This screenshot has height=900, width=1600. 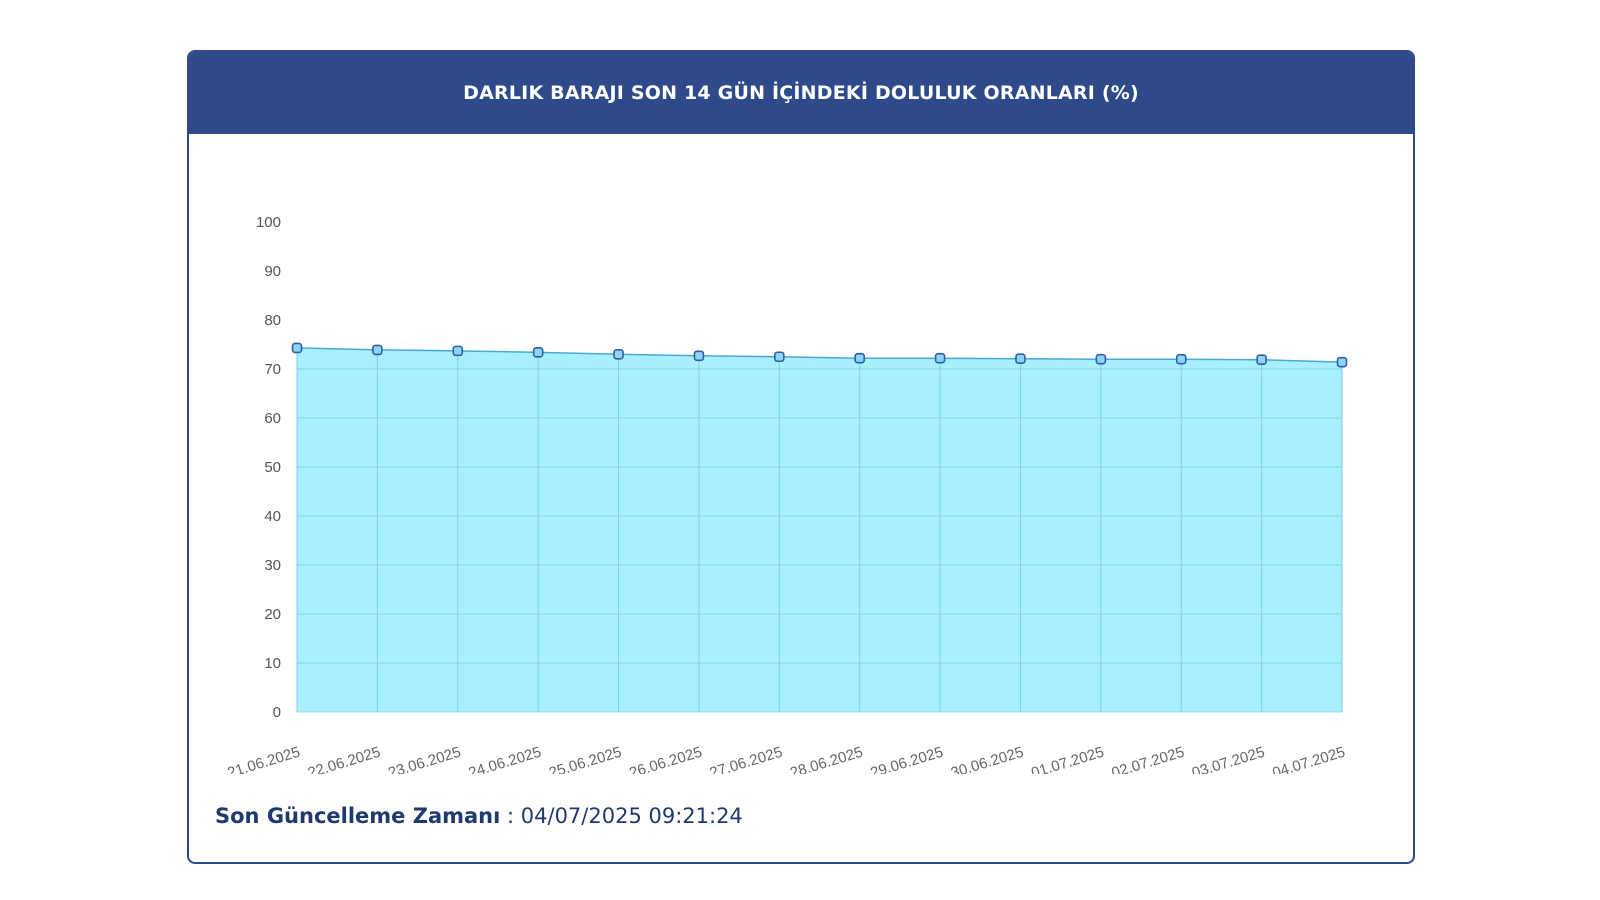 What do you see at coordinates (987, 759) in the screenshot?
I see `x-tick-label: 30.06.2025` at bounding box center [987, 759].